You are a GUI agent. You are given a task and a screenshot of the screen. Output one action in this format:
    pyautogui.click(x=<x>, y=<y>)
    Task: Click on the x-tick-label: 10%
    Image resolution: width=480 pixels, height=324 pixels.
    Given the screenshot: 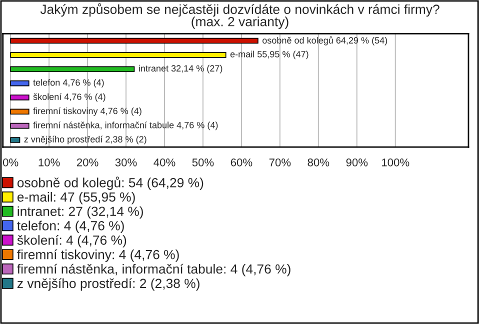 What is the action you would take?
    pyautogui.click(x=49, y=162)
    